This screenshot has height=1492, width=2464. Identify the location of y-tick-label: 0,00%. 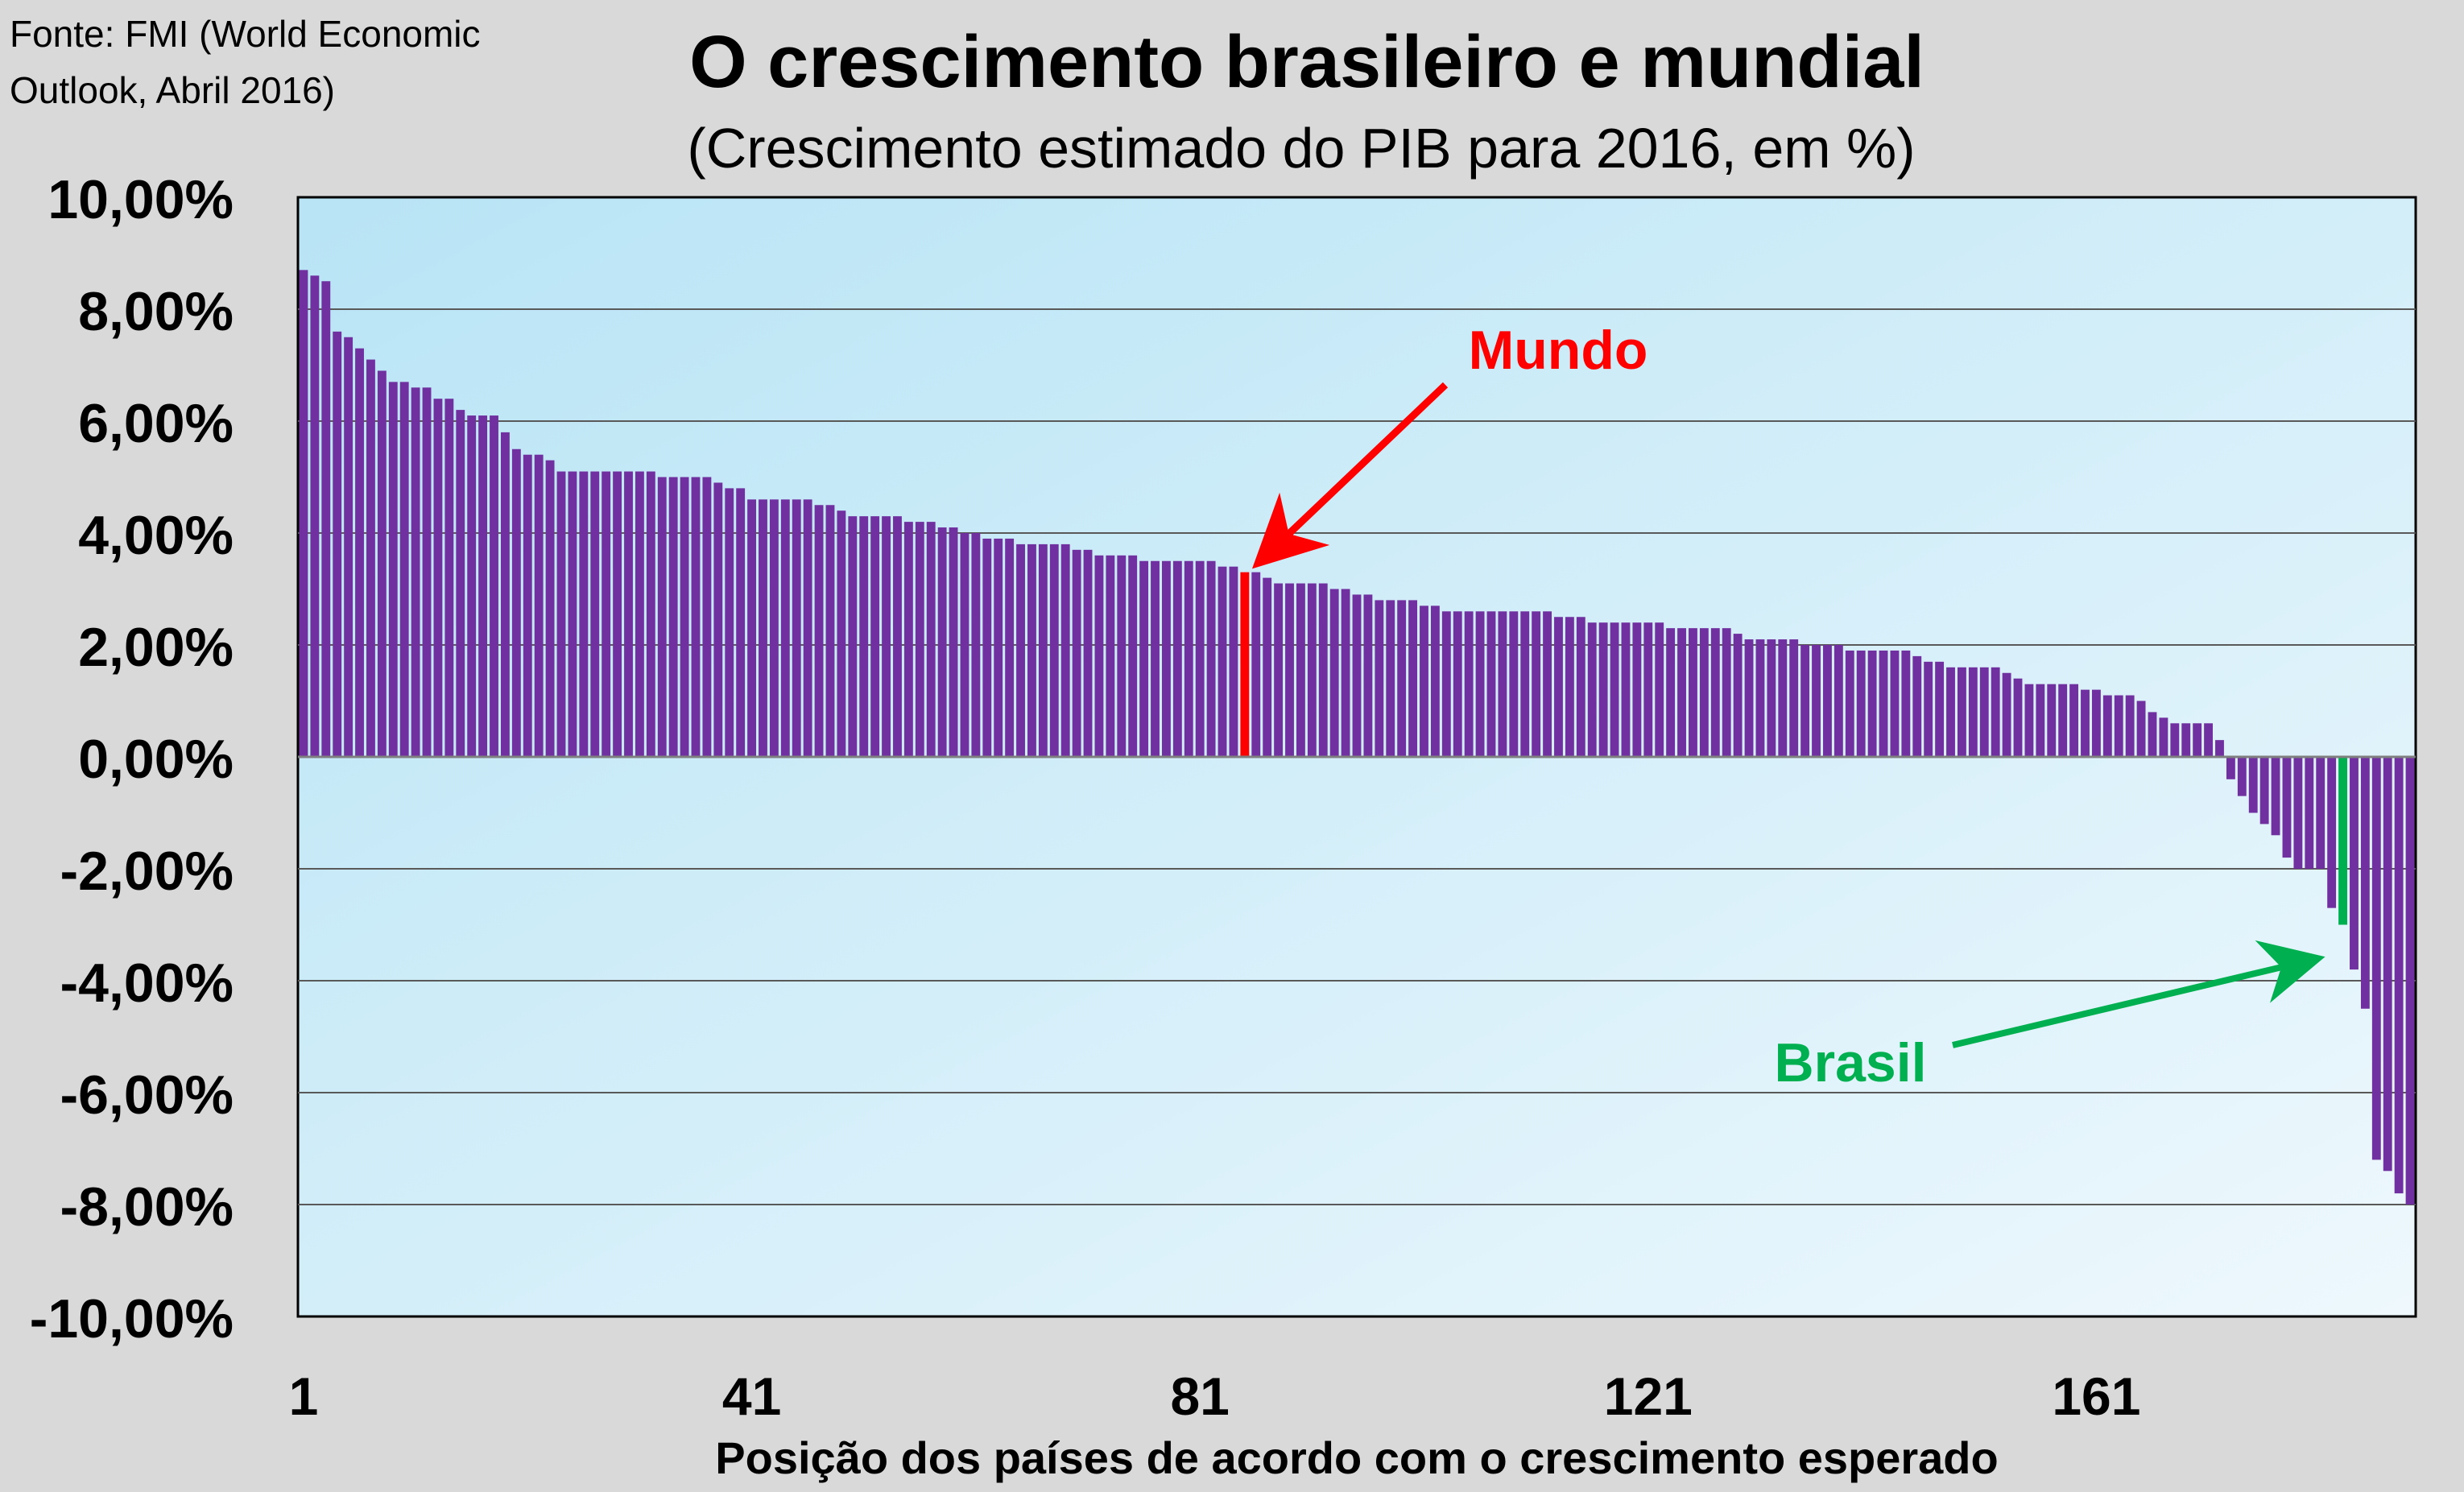
(156, 759).